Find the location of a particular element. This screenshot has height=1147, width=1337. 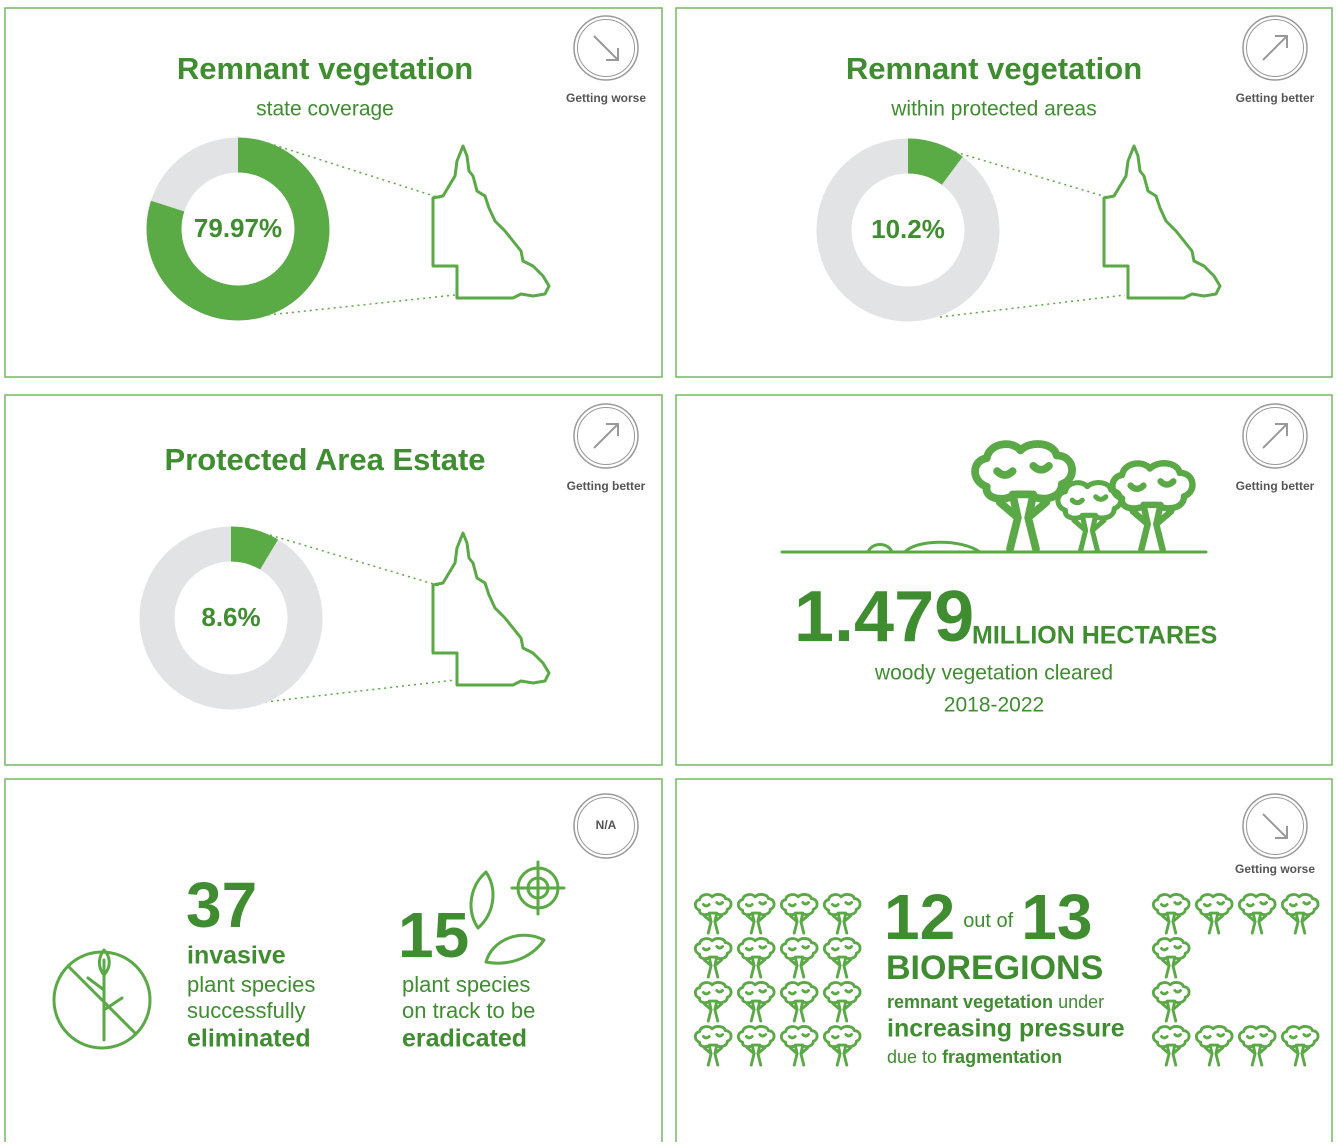

text-line: increasing pressure is located at coordinates (1006, 1029).